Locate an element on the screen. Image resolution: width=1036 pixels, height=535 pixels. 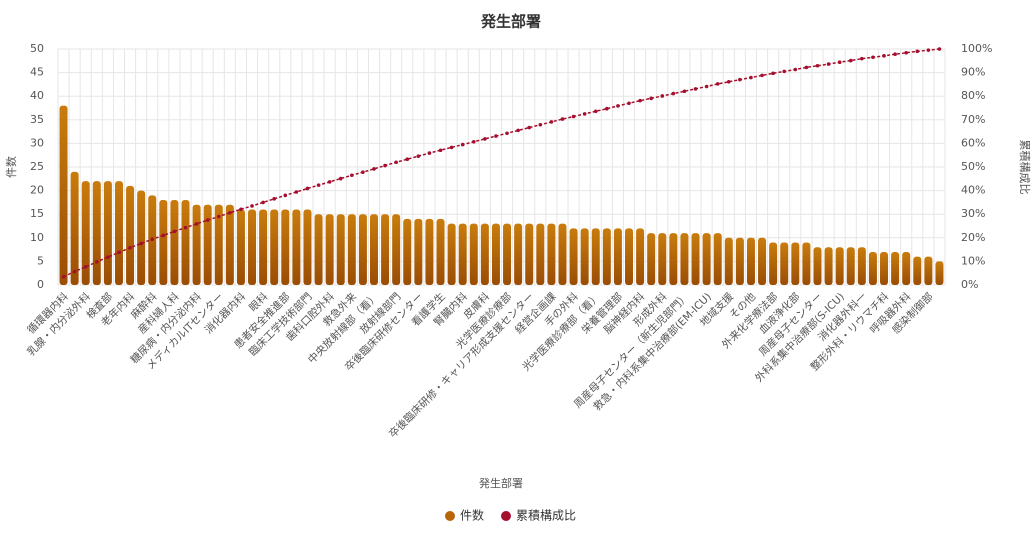
x-axis-title: 発生部署 is located at coordinates (501, 483).